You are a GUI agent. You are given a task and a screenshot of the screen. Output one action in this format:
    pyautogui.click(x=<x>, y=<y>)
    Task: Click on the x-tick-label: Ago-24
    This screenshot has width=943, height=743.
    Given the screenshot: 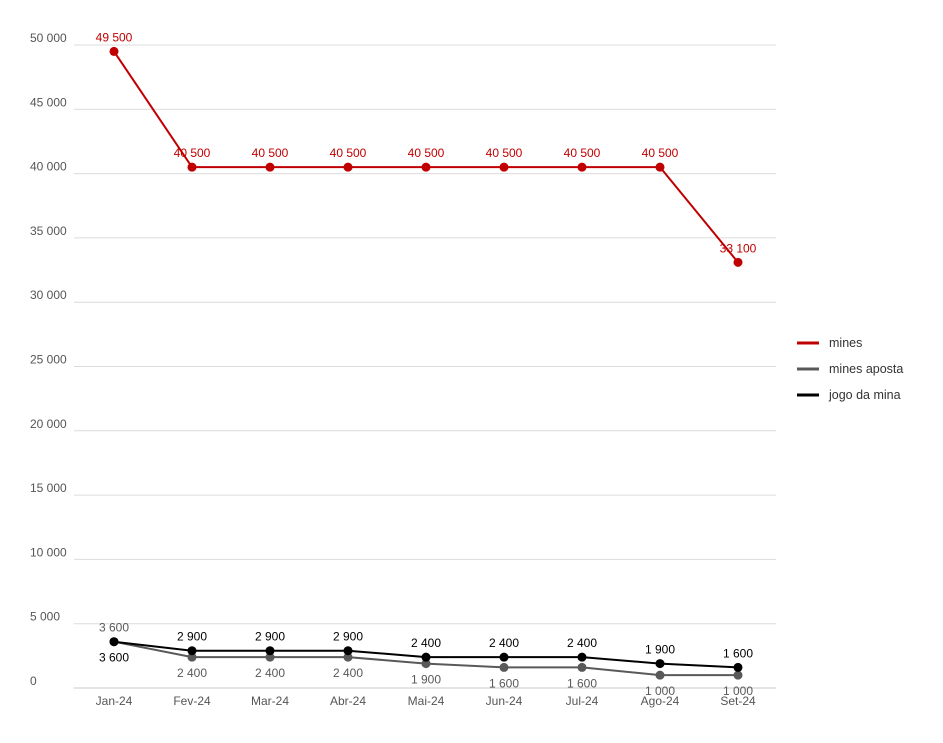 What is the action you would take?
    pyautogui.click(x=660, y=701)
    